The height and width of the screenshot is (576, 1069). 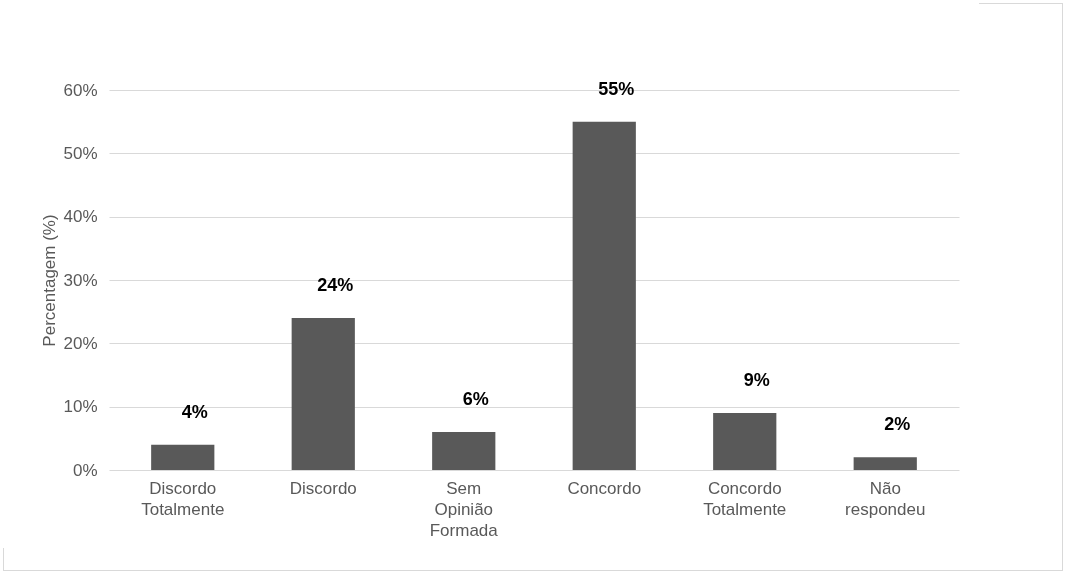 I want to click on x-tick-label: Sem Opinião Formada, so click(x=464, y=509).